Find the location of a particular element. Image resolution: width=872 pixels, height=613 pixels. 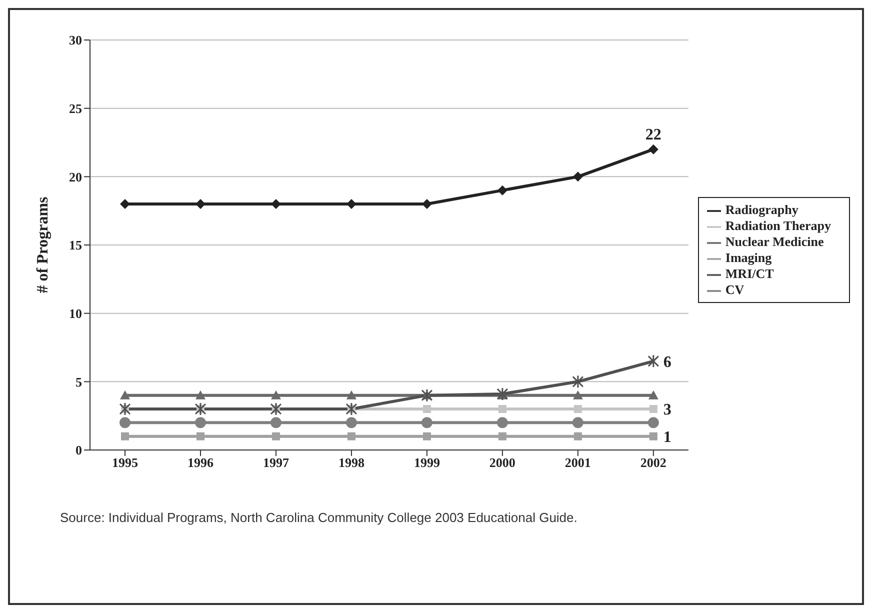

annotation: 6 is located at coordinates (667, 362).